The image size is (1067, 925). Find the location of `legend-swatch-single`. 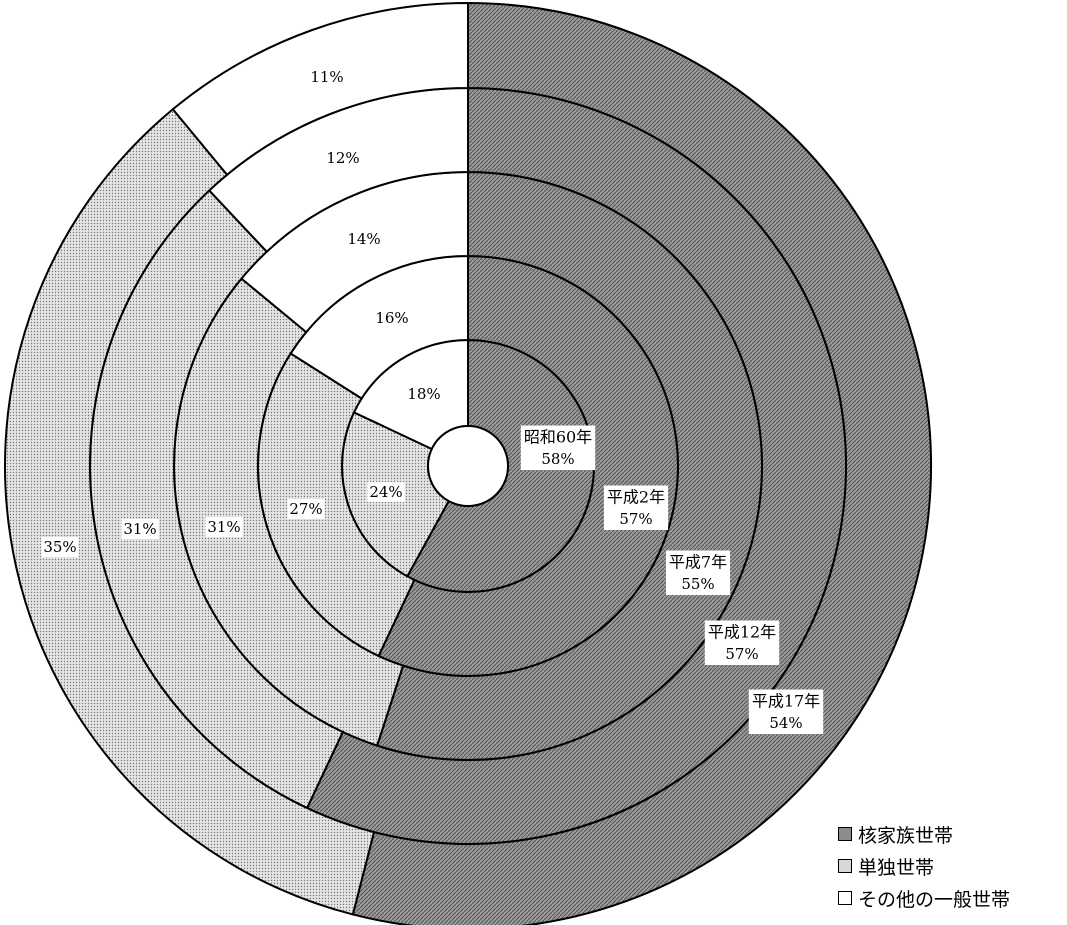

legend-swatch-single is located at coordinates (845, 866).